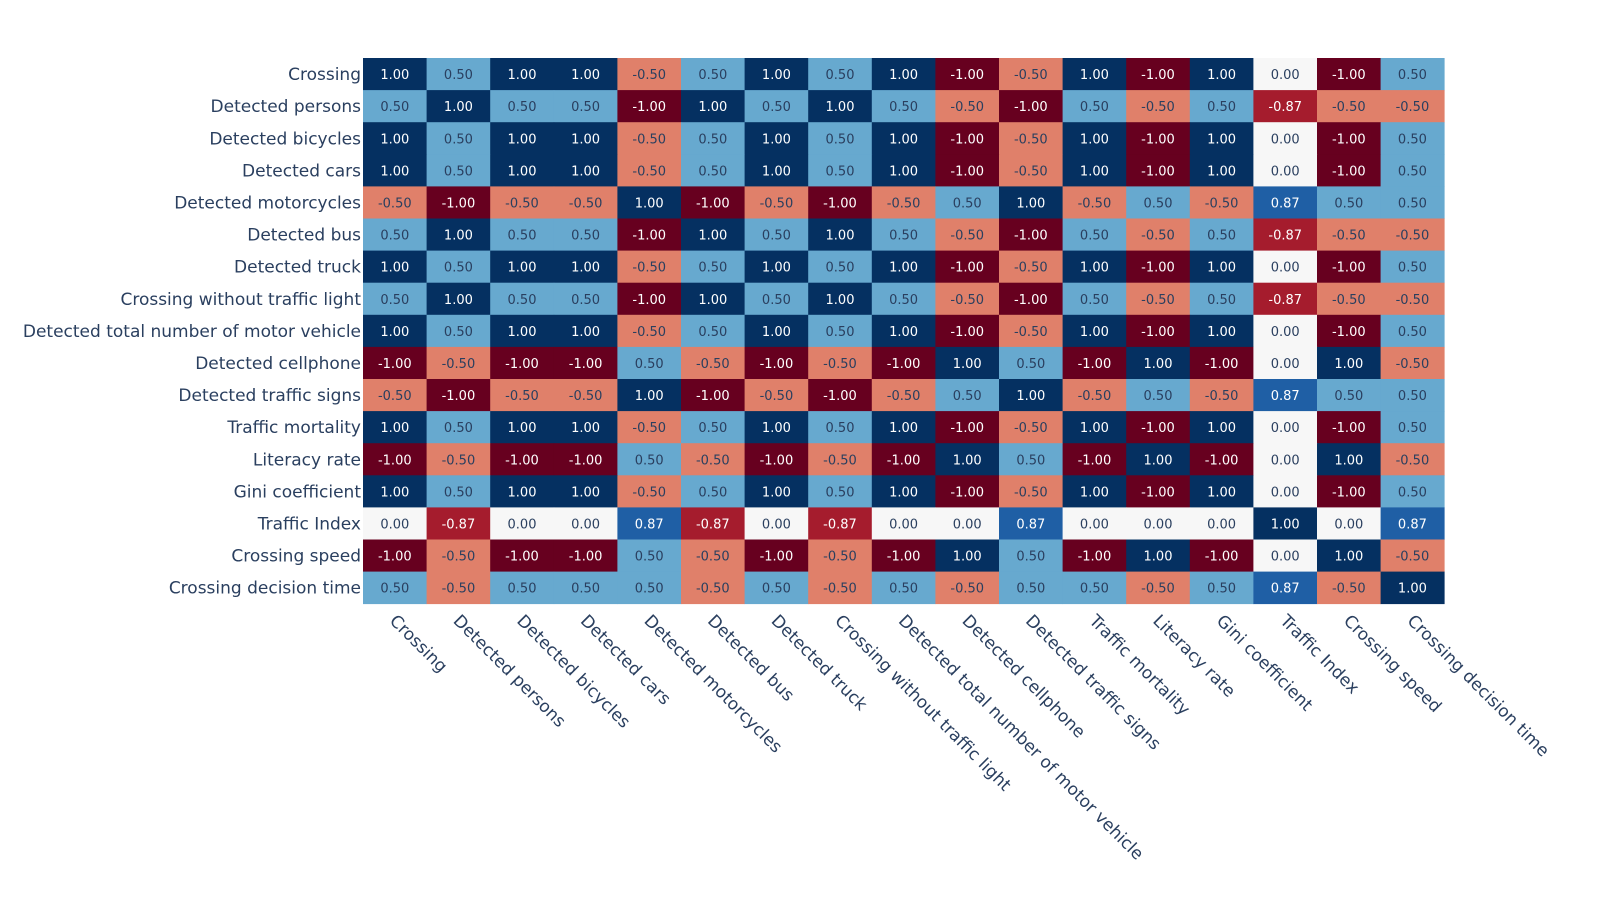 This screenshot has width=1600, height=900. What do you see at coordinates (776, 395) in the screenshot?
I see `heatmap-cell-r10-c6` at bounding box center [776, 395].